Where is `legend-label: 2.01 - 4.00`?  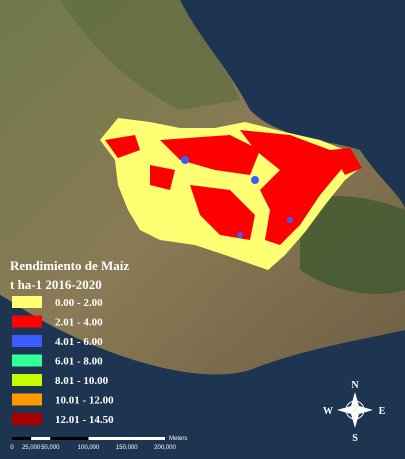
legend-label: 2.01 - 4.00 is located at coordinates (79, 323).